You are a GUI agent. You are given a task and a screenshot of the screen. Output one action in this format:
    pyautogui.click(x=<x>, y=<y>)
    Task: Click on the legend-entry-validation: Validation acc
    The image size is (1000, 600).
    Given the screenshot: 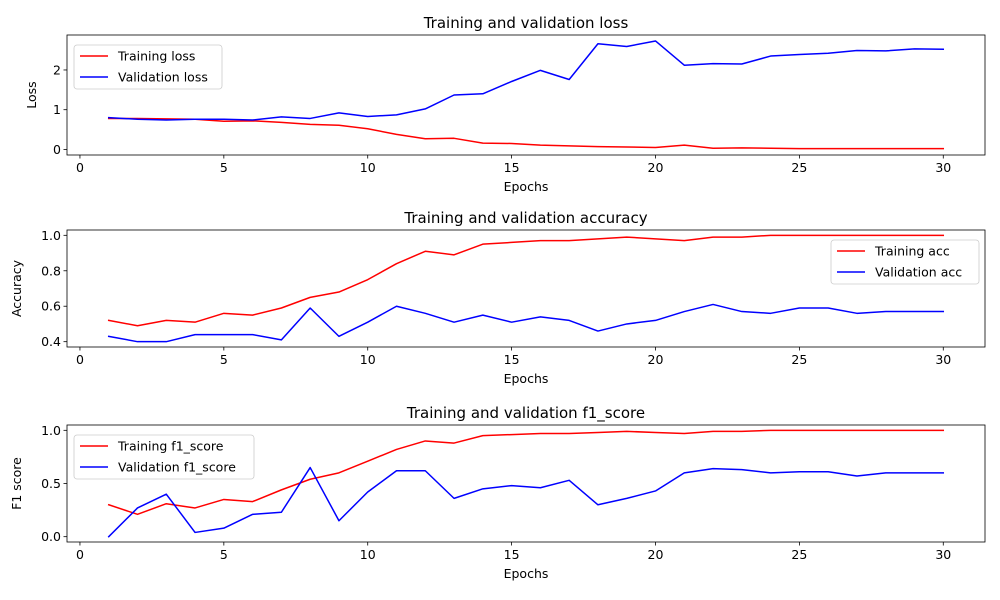 What is the action you would take?
    pyautogui.click(x=918, y=272)
    